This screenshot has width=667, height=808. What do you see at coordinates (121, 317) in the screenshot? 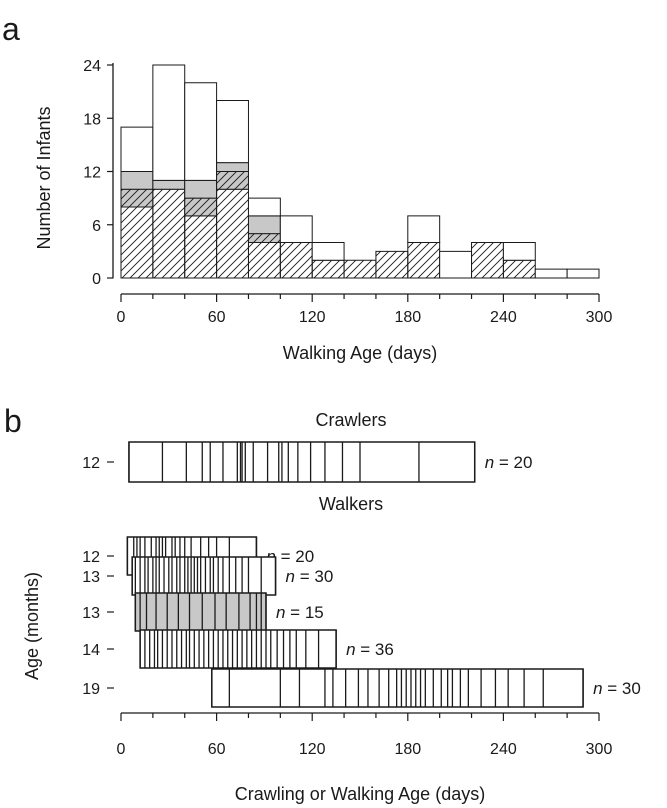
I see `hist-x-tick-label: 0` at bounding box center [121, 317].